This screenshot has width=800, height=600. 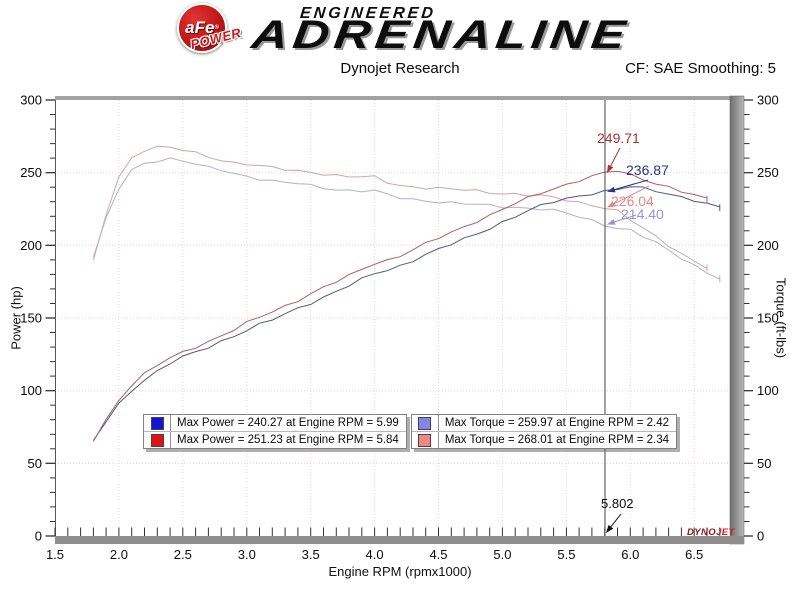 I want to click on x-tick-label: 1.5, so click(x=55, y=554).